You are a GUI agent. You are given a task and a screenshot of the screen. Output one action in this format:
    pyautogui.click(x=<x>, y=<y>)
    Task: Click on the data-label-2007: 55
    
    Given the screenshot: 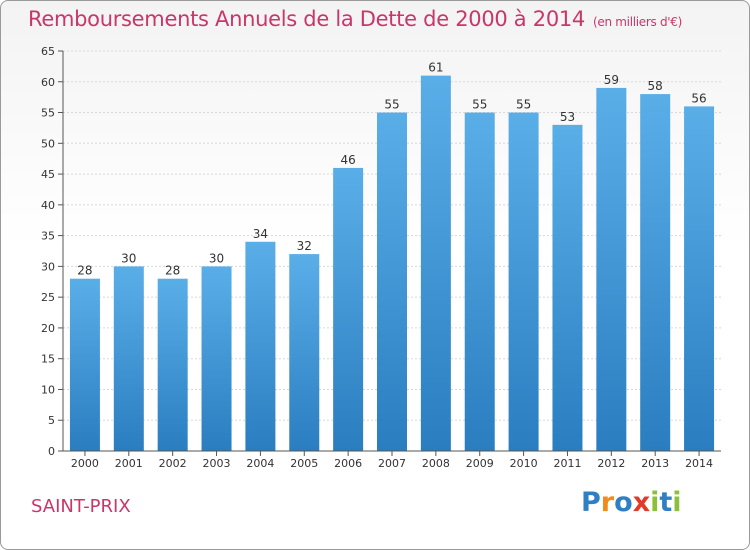 What is the action you would take?
    pyautogui.click(x=391, y=105)
    